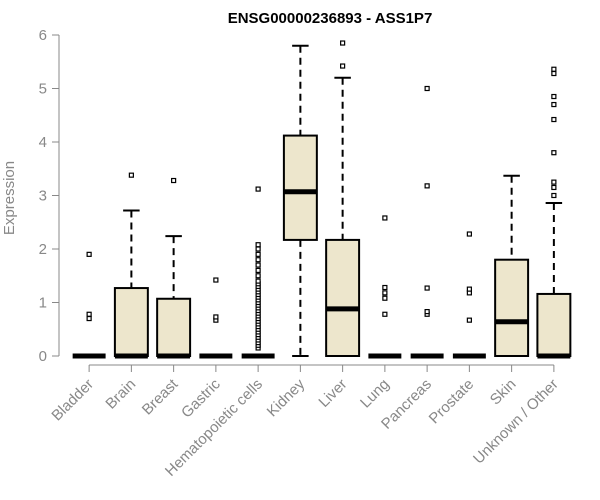 This screenshot has height=500, width=600. I want to click on y-axis-label: Expression, so click(9, 198).